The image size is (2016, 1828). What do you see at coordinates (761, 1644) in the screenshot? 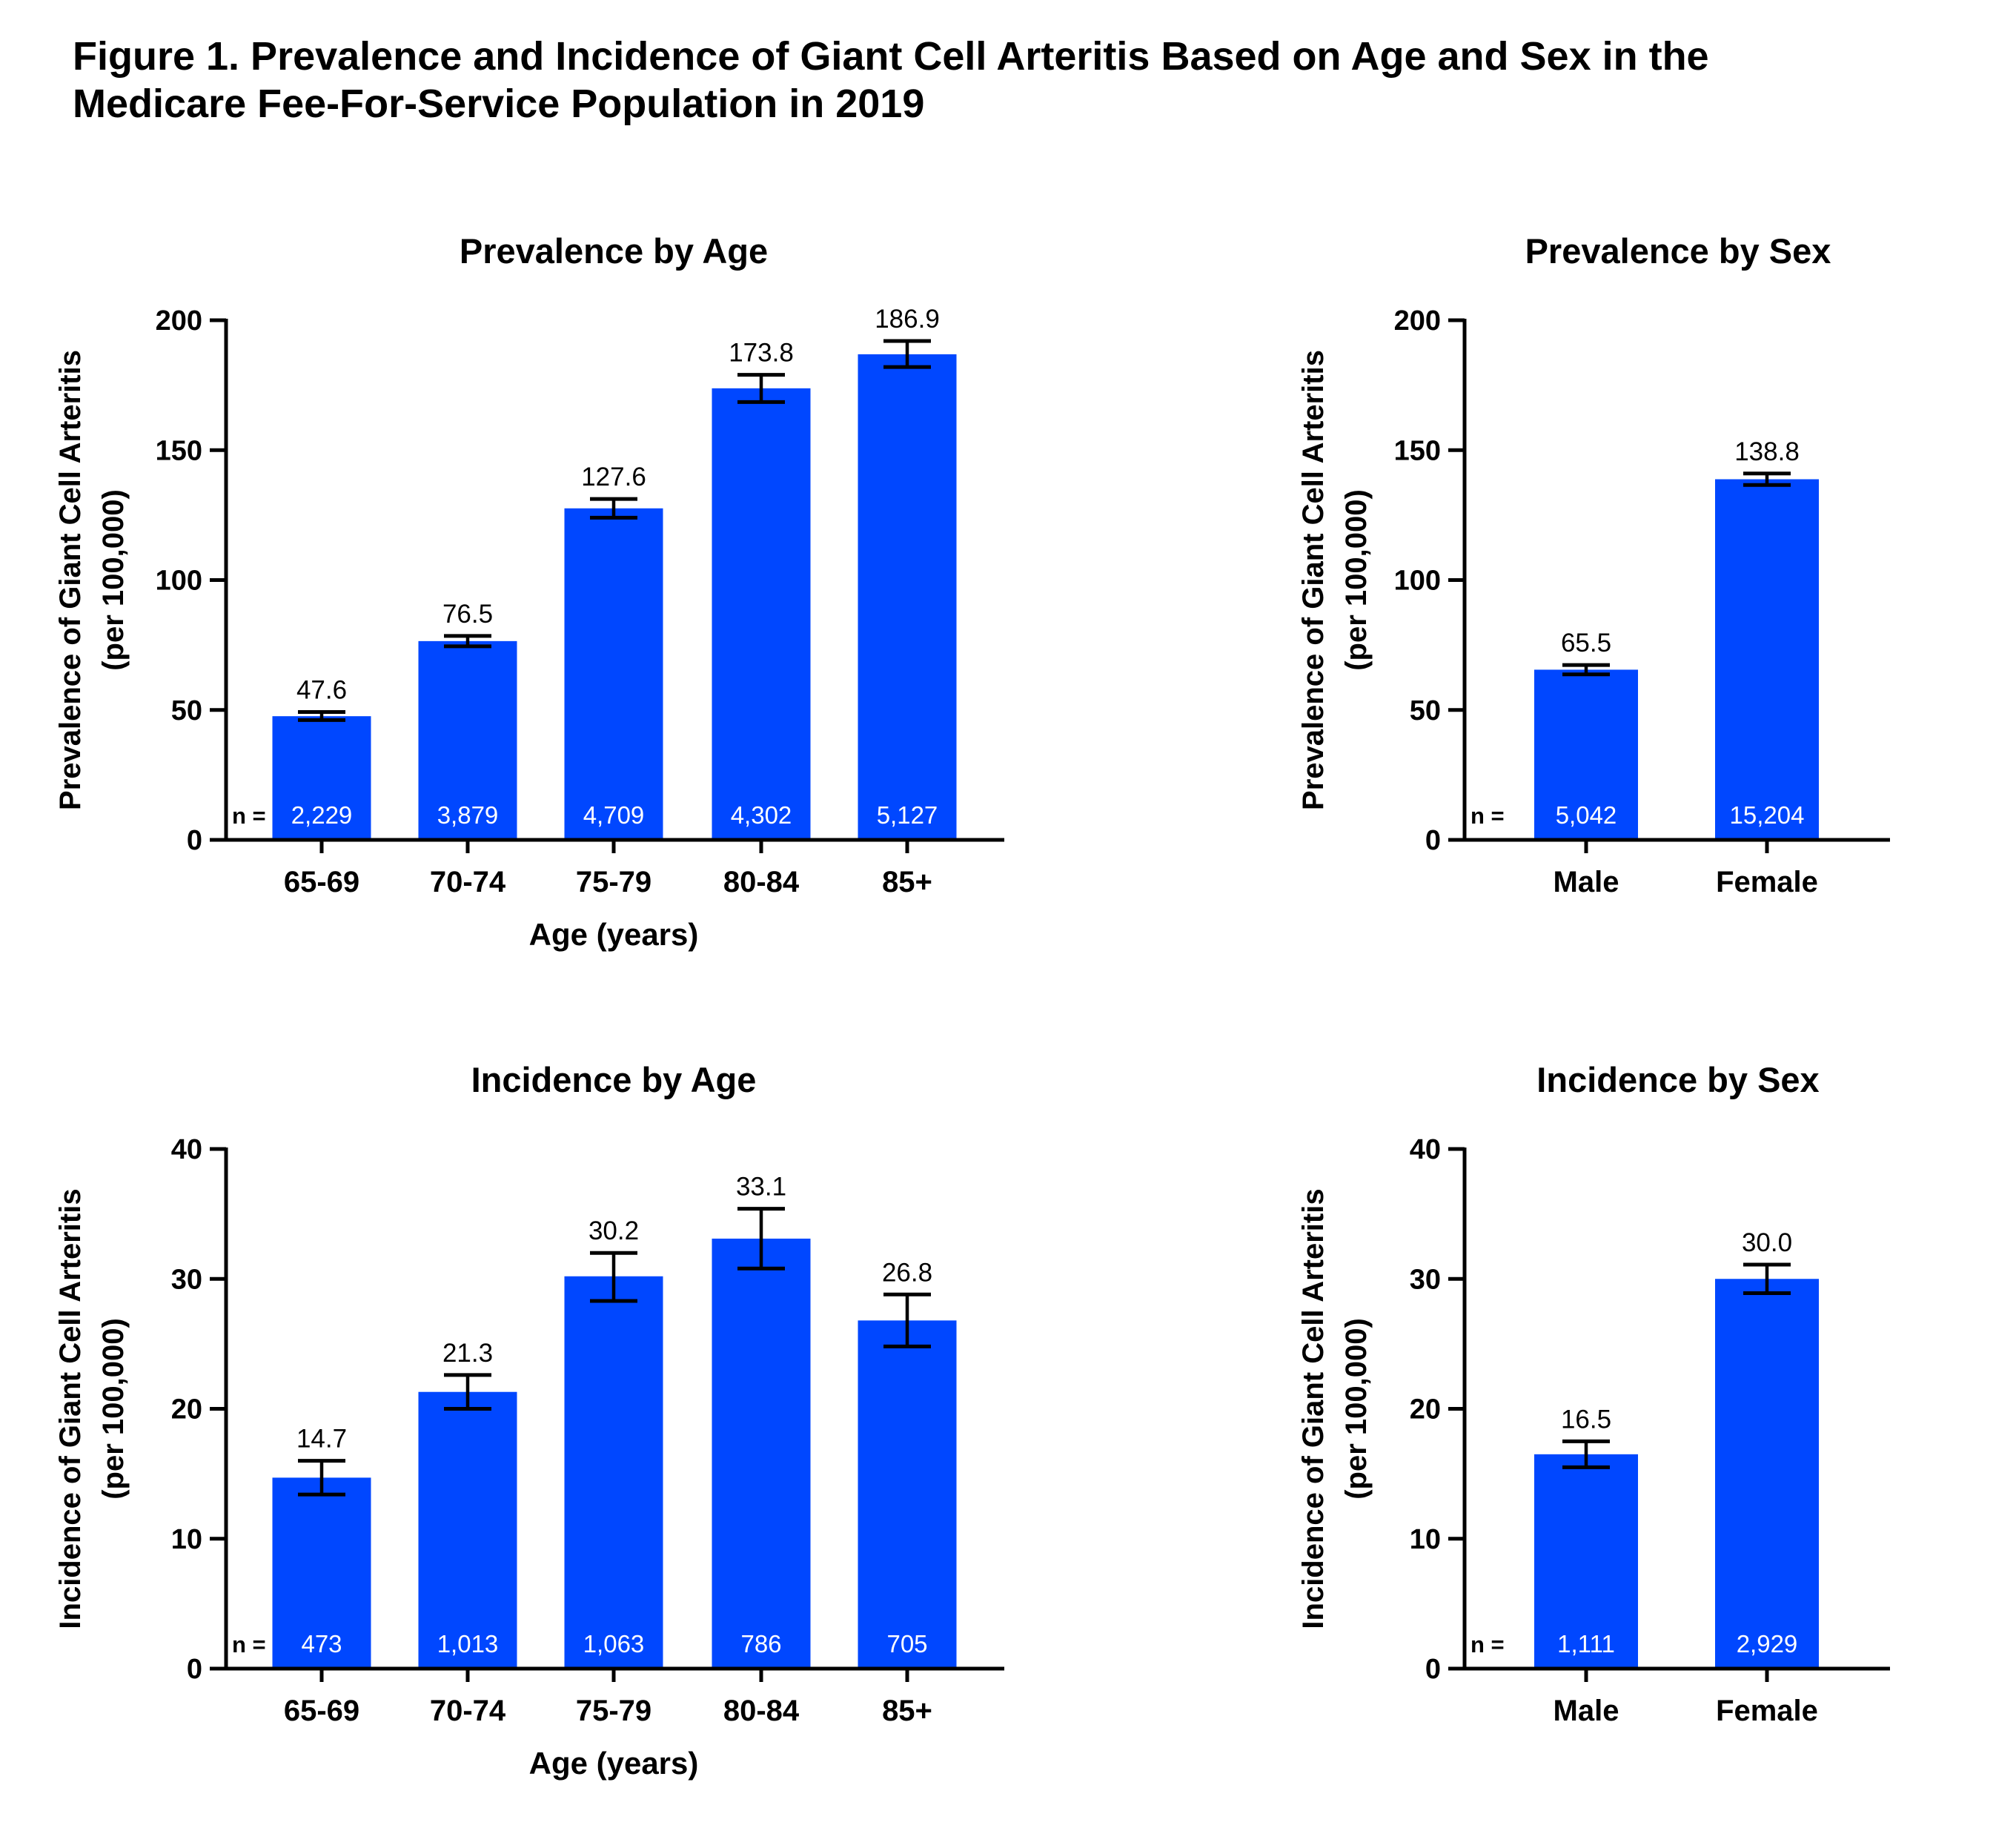
I see `n-count-label: 786` at bounding box center [761, 1644].